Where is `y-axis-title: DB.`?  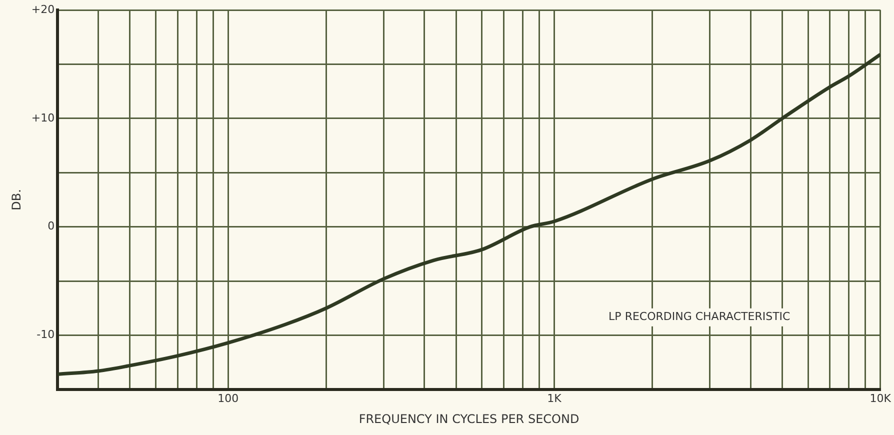 y-axis-title: DB. is located at coordinates (16, 199).